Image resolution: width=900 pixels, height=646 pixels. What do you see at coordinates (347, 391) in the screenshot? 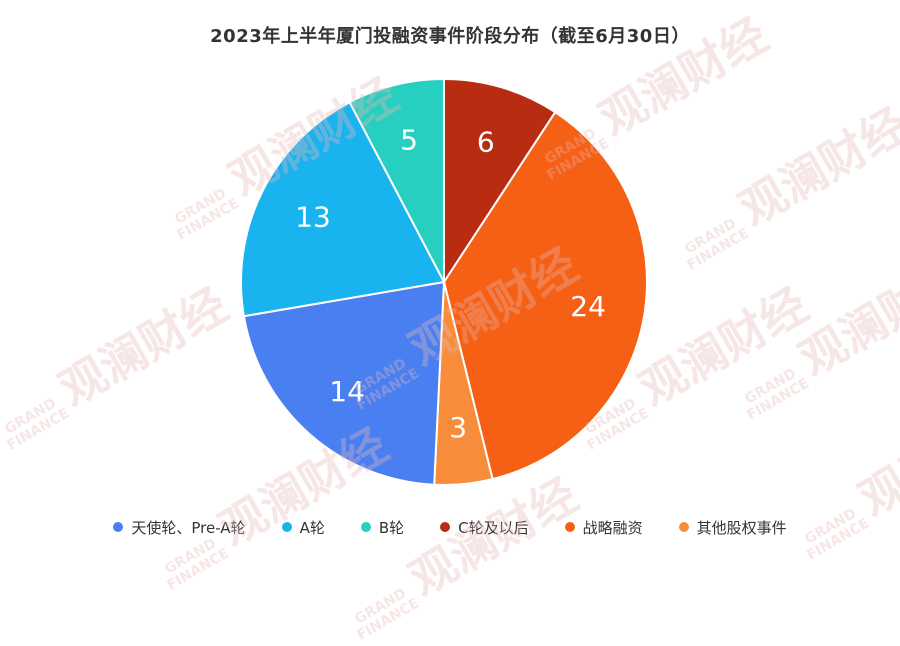
I see `data-label-angel-pre-a: 14` at bounding box center [347, 391].